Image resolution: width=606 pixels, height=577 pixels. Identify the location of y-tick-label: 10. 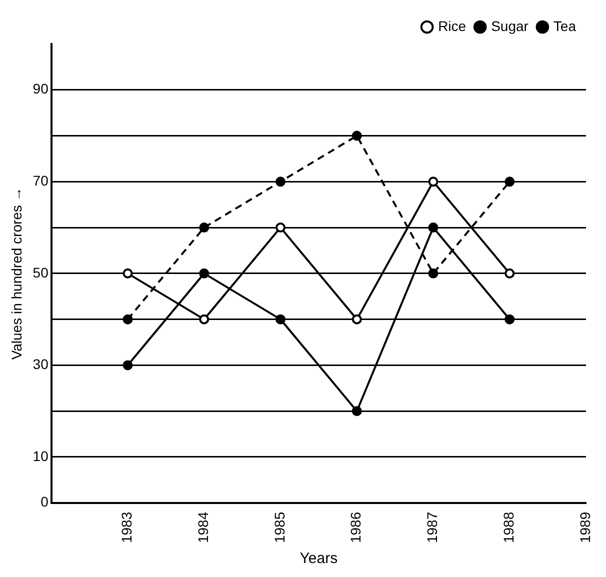
(40, 456).